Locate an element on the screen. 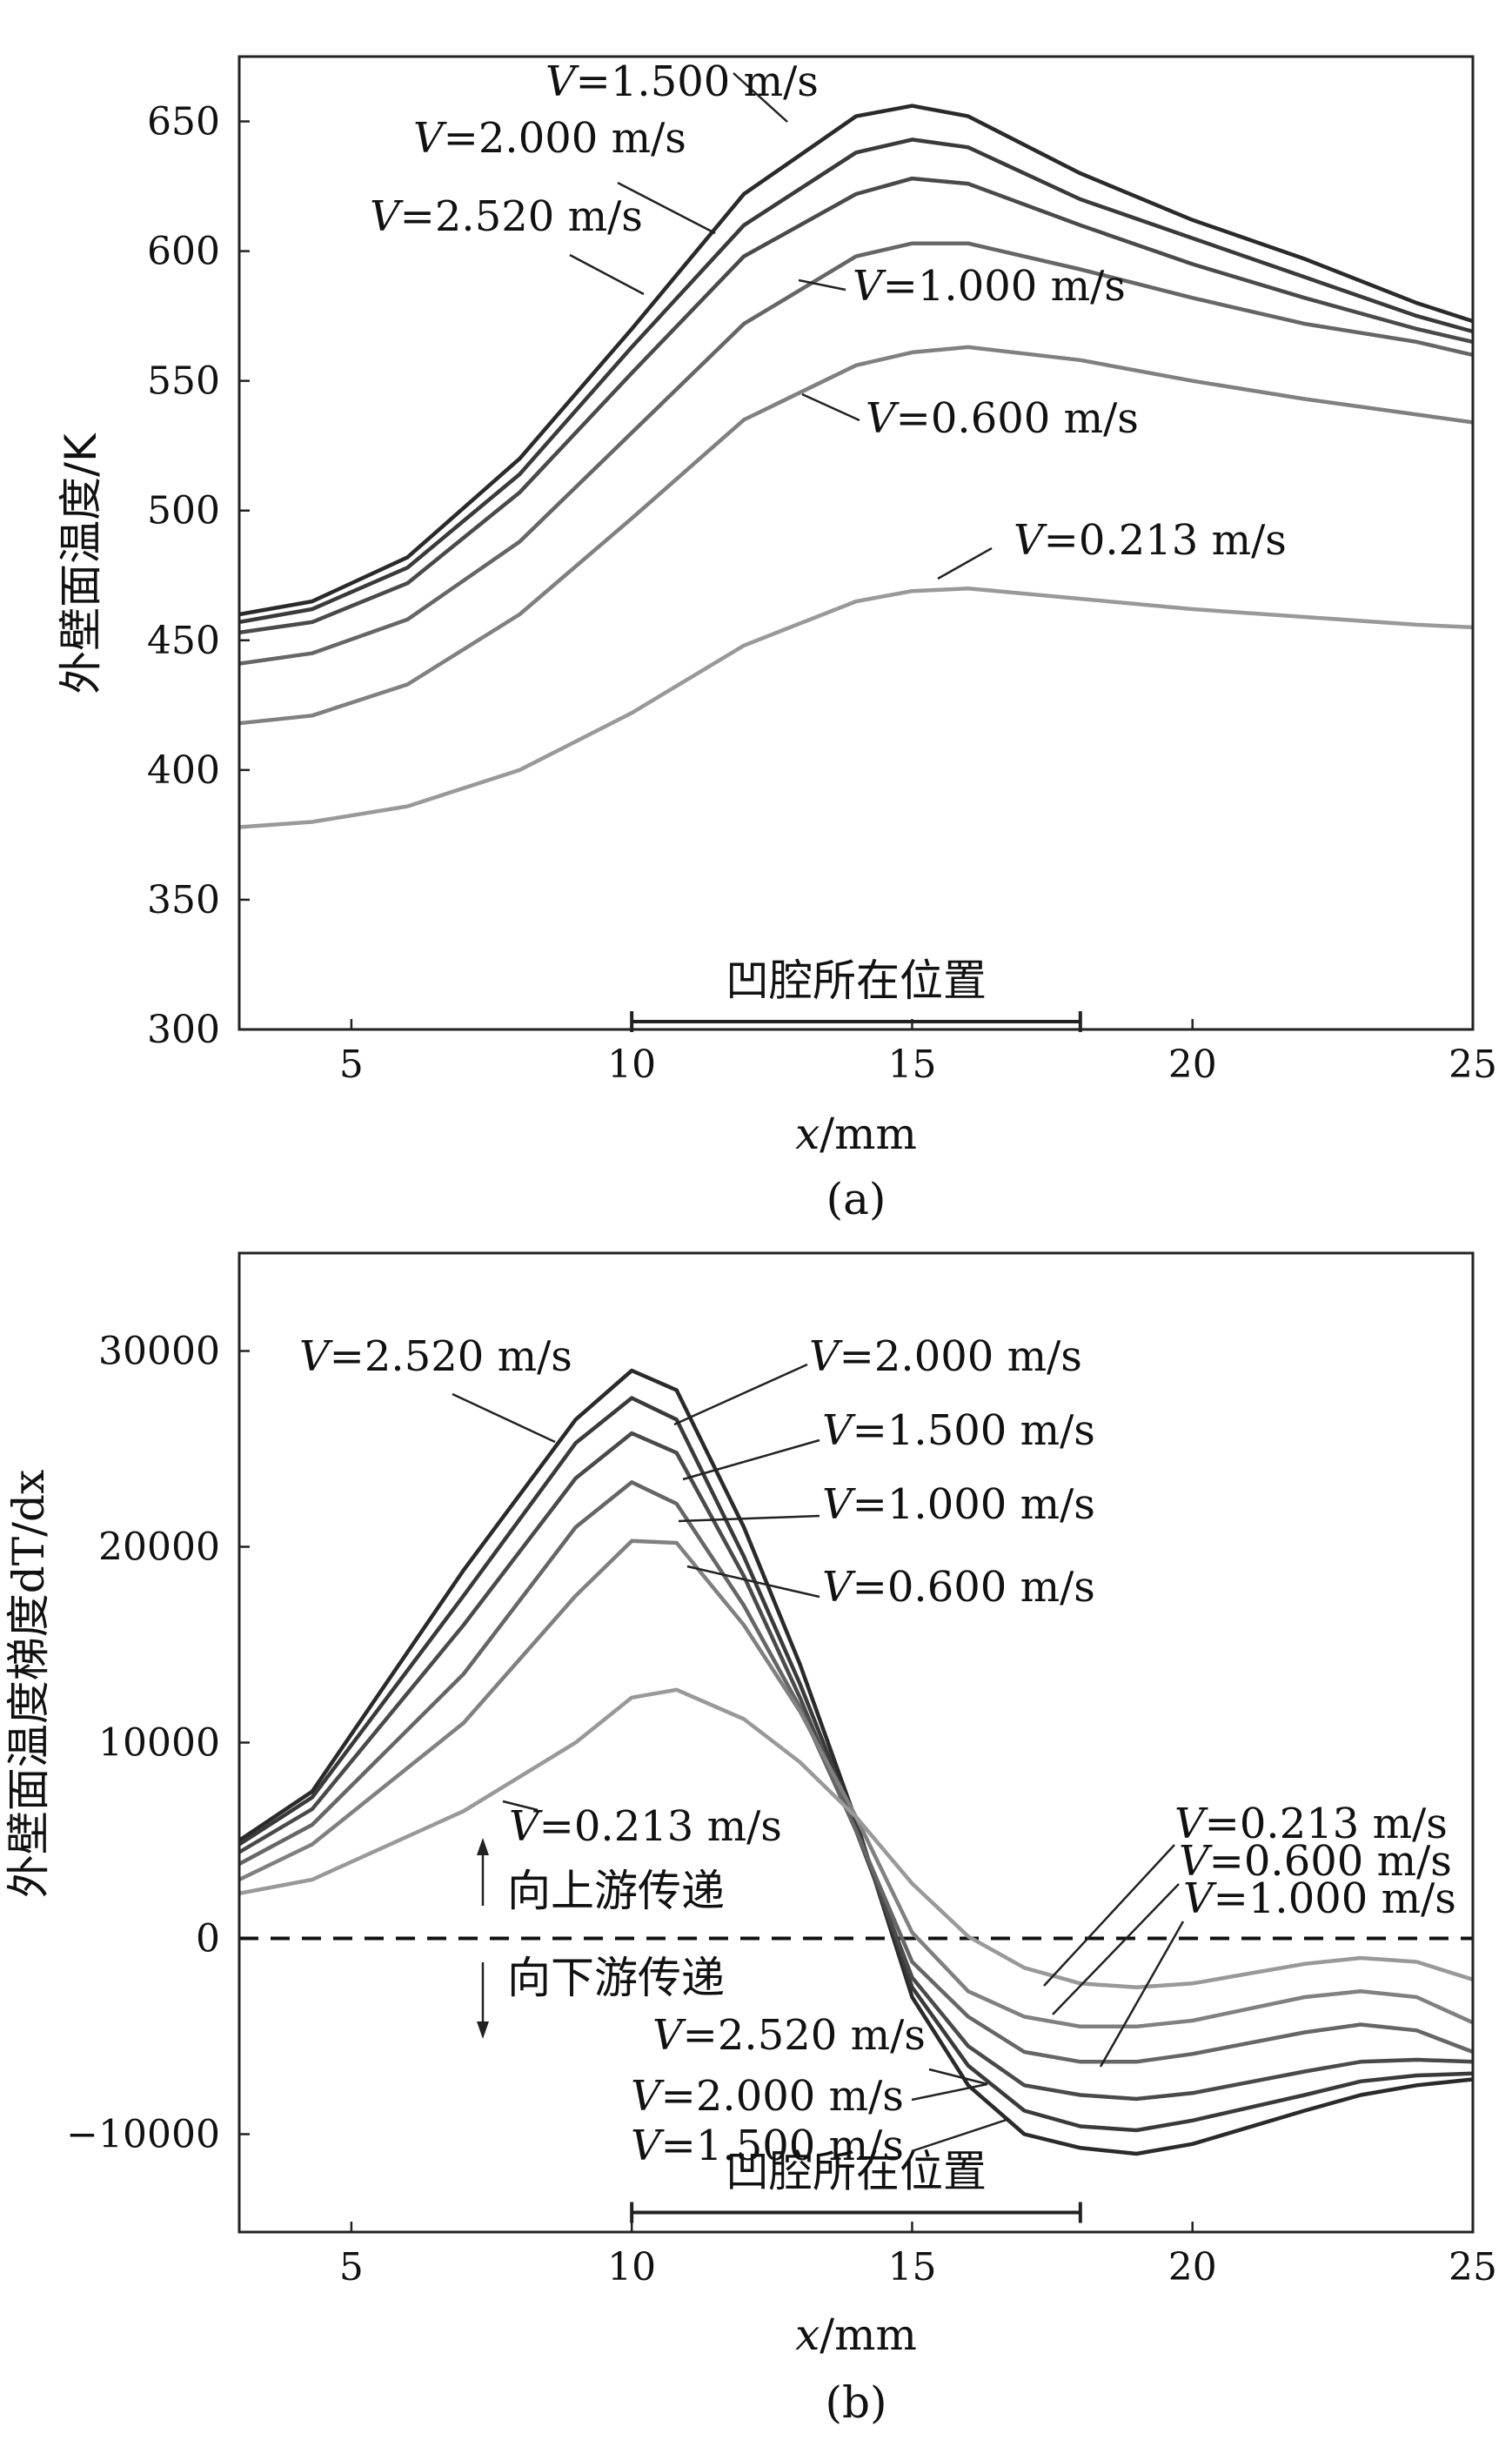  a-series-label: V=0.213 m/s is located at coordinates (1150, 540).